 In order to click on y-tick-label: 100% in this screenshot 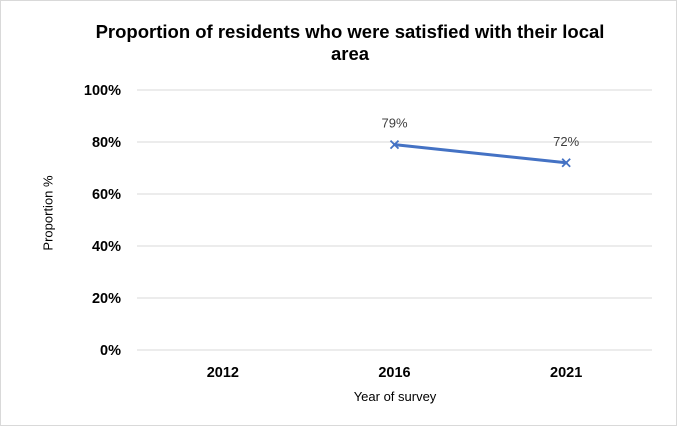, I will do `click(102, 91)`.